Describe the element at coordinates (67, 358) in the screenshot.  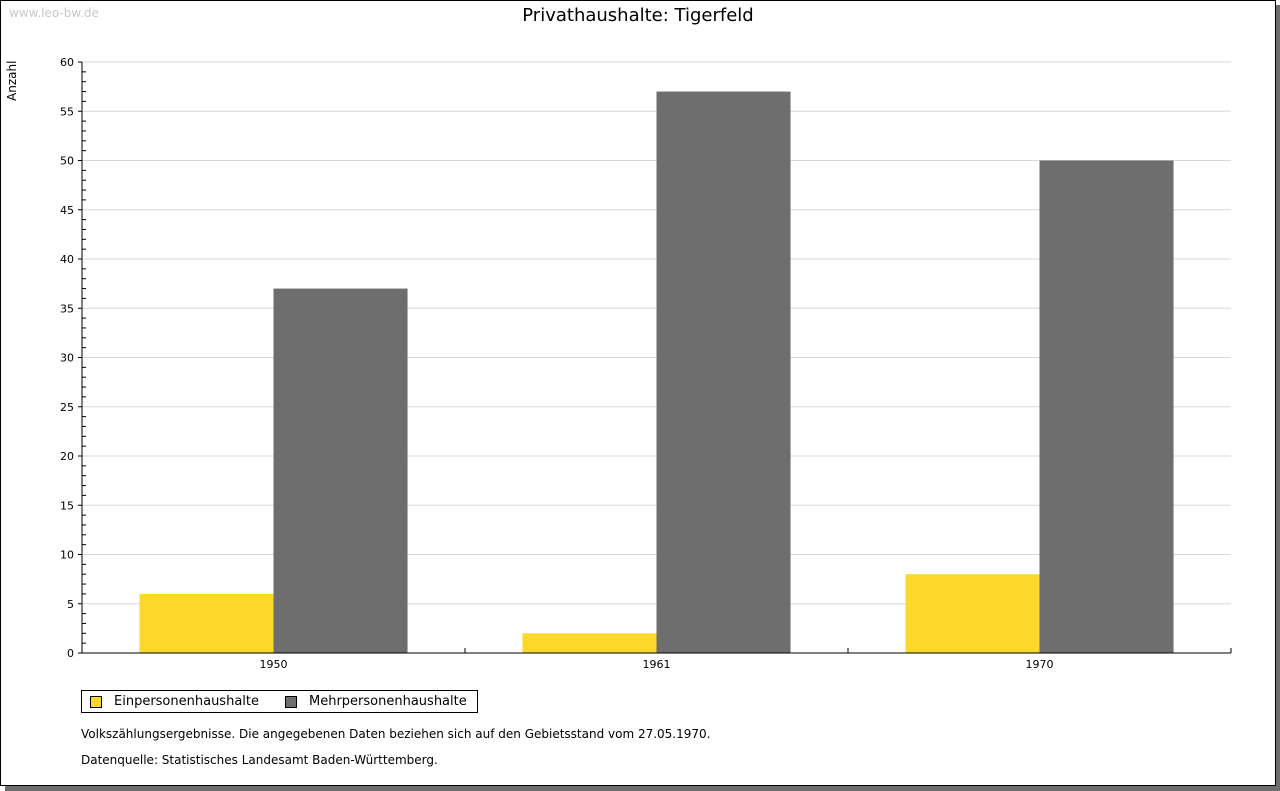
I see `y-tick-label: 30` at that location.